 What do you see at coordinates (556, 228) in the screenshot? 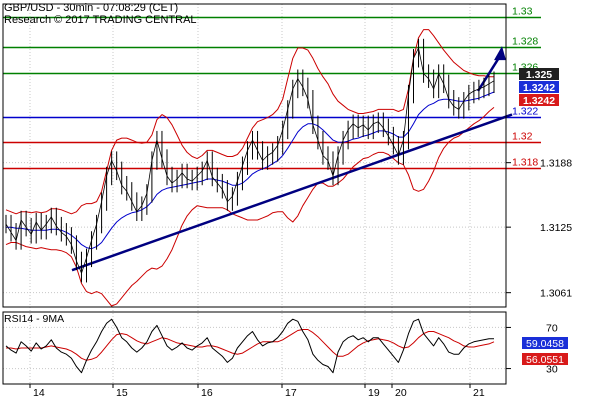
I see `y-tick-label: 1.3125` at bounding box center [556, 228].